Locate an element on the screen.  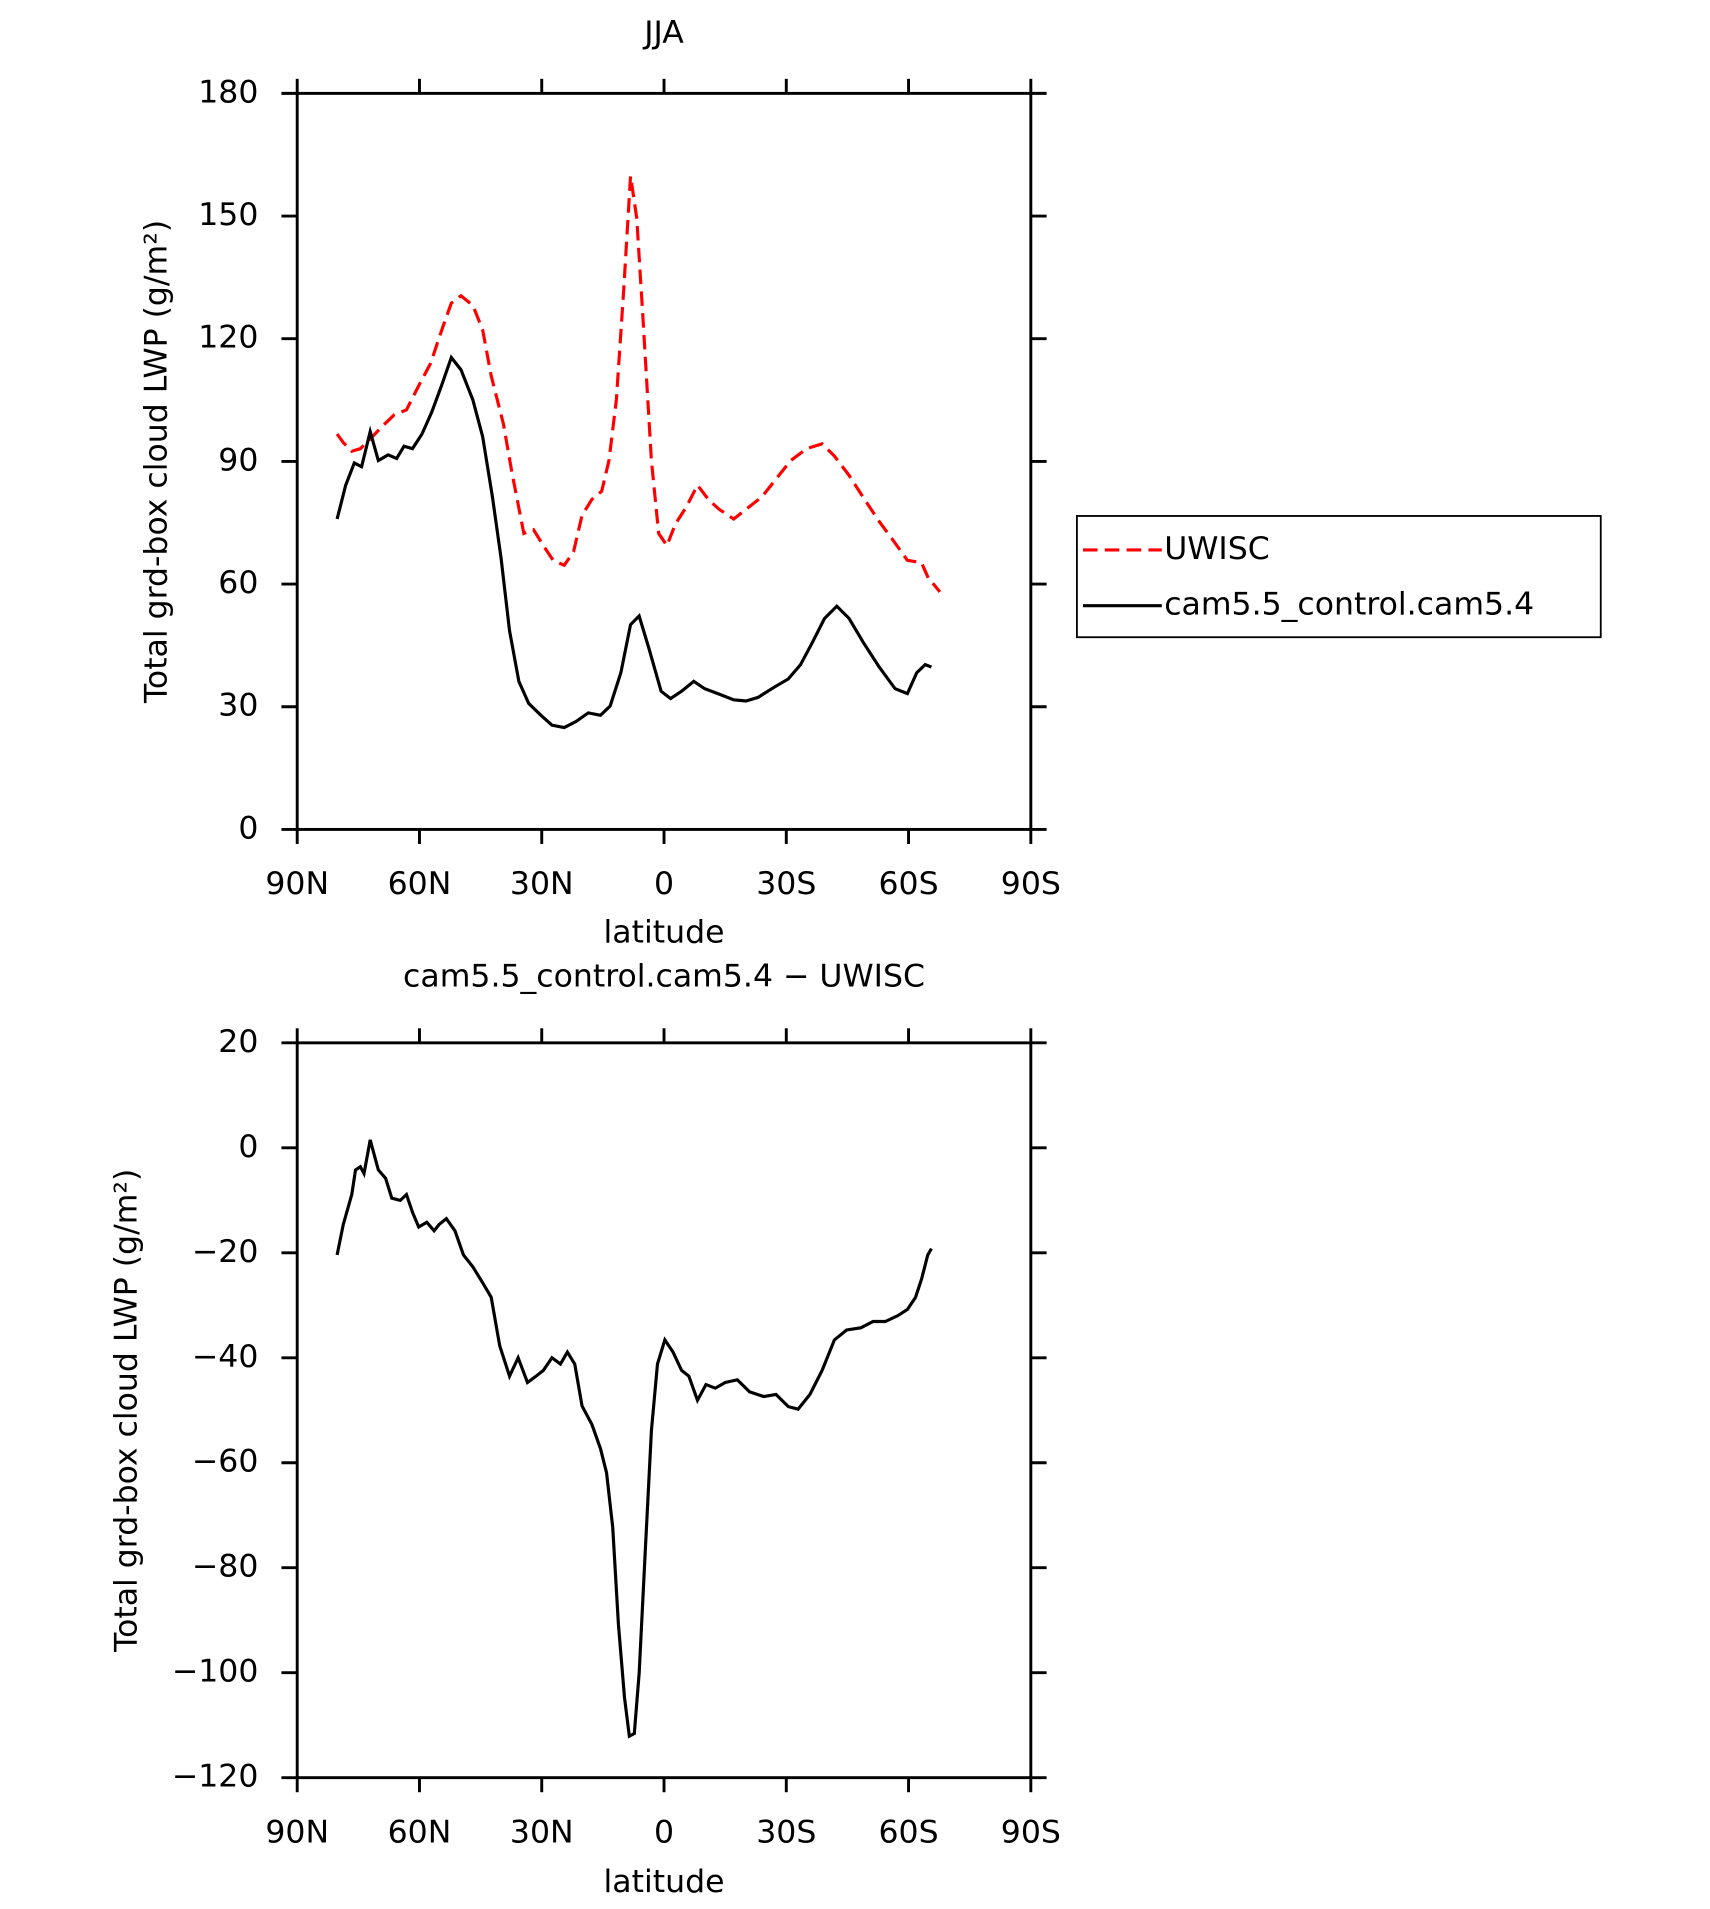
y-tick-label: 20 is located at coordinates (238, 1042).